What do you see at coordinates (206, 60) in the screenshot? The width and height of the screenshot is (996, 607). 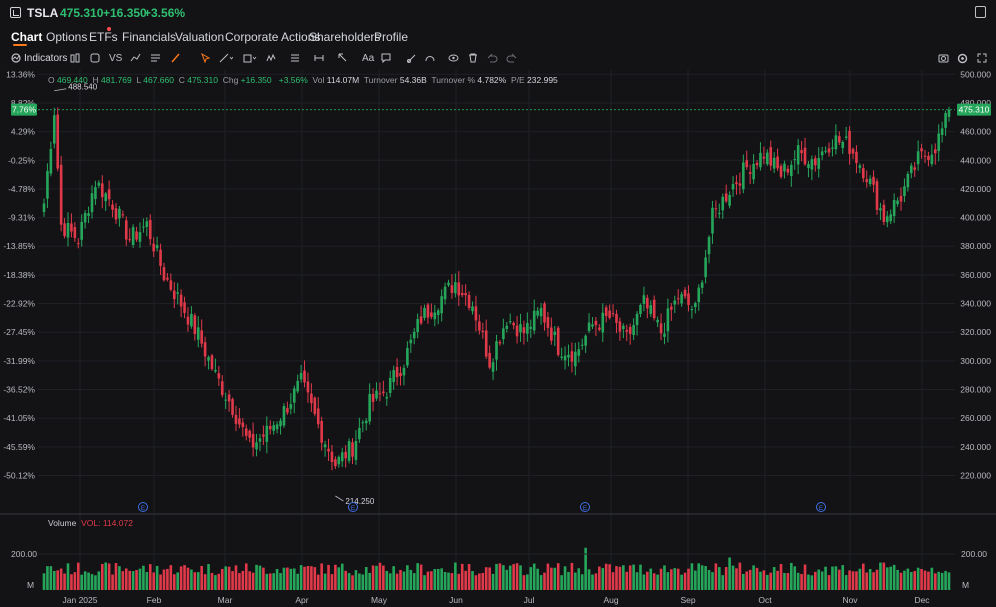 I see `cursor-icon` at bounding box center [206, 60].